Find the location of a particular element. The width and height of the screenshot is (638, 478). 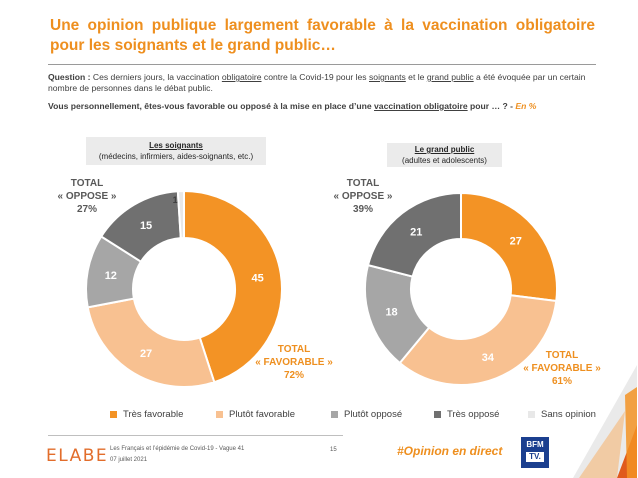

title-divider is located at coordinates (322, 64).